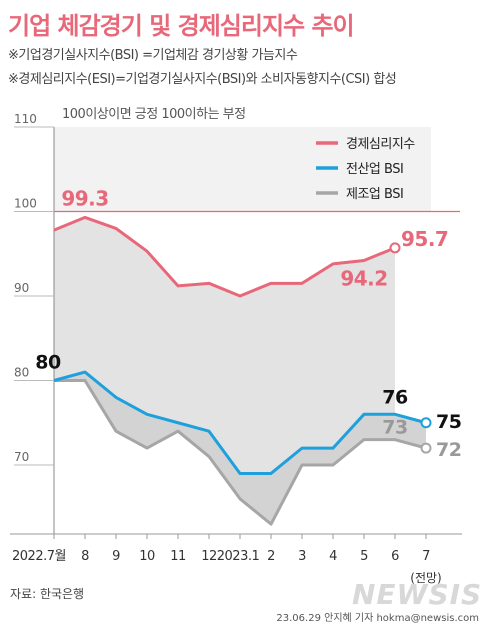  Describe the element at coordinates (395, 556) in the screenshot. I see `x-tick-label: 6` at that location.